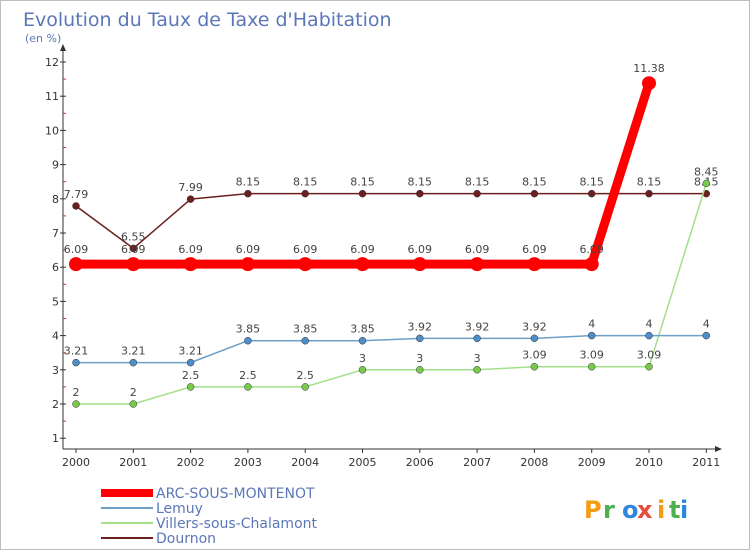 This screenshot has height=550, width=750. Describe the element at coordinates (133, 236) in the screenshot. I see `data-label-dournon: 6.55` at that location.